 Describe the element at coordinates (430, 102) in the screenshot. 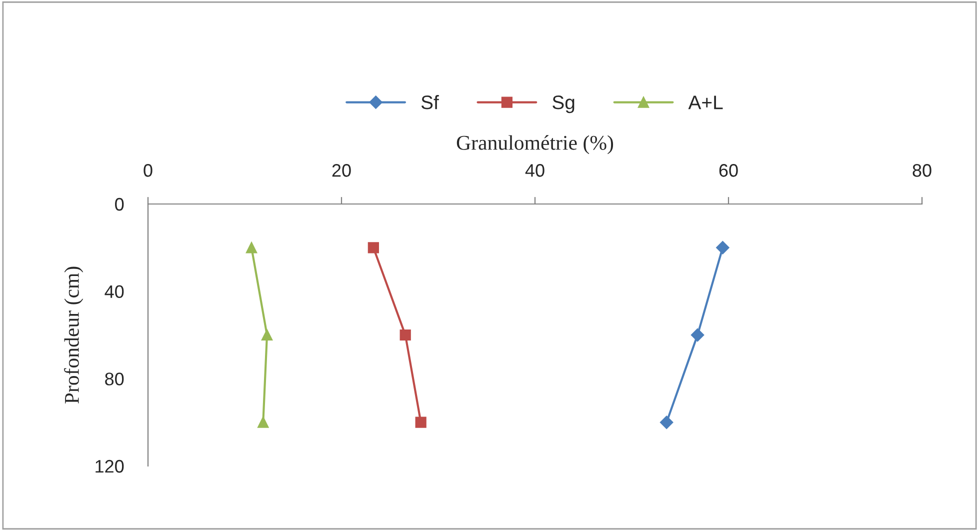

I see `legend-label: Sf` at that location.